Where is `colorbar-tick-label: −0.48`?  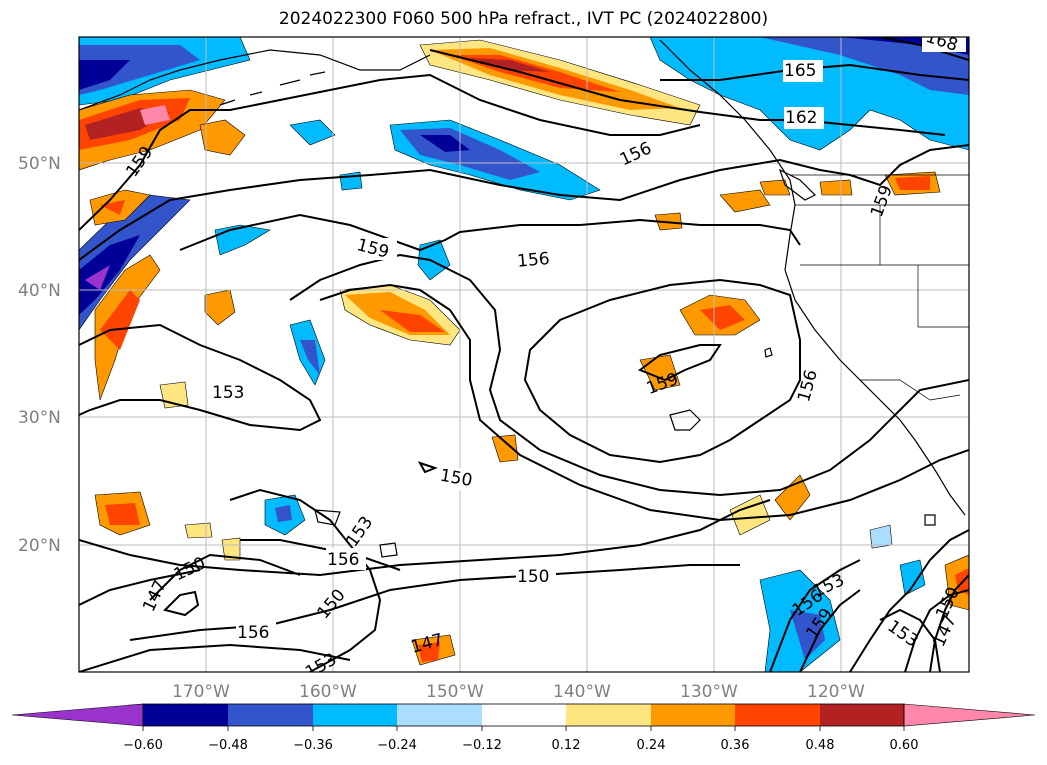
colorbar-tick-label: −0.48 is located at coordinates (228, 745).